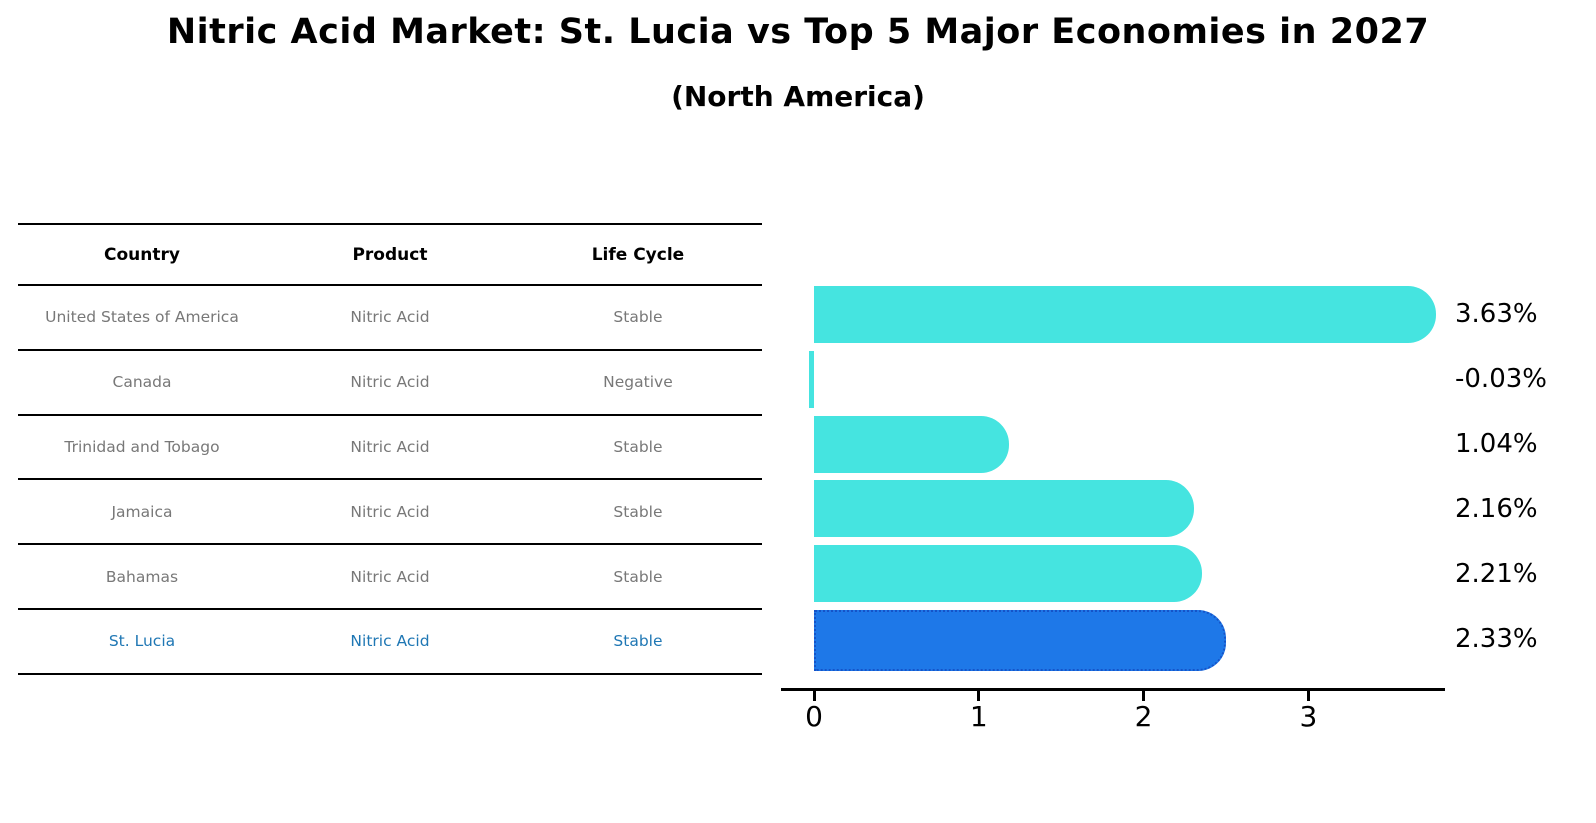 The width and height of the screenshot is (1596, 823). I want to click on bar-united-states-of-america, so click(1125, 314).